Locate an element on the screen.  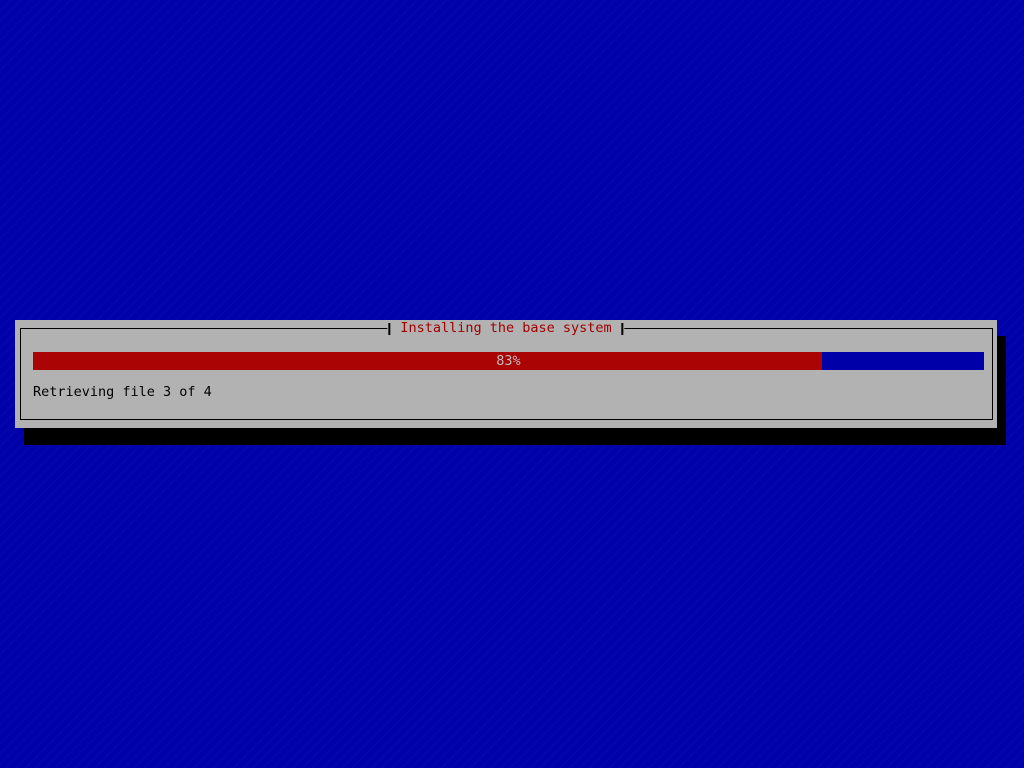
dialog-border is located at coordinates (506, 374).